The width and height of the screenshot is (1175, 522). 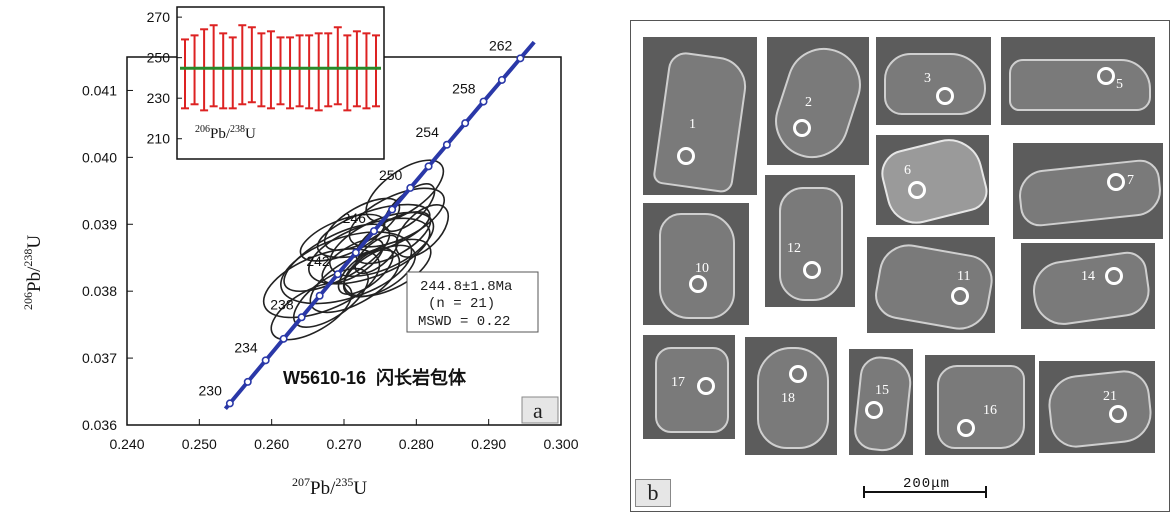 I want to click on zircon-grain-18: 18, so click(x=791, y=396).